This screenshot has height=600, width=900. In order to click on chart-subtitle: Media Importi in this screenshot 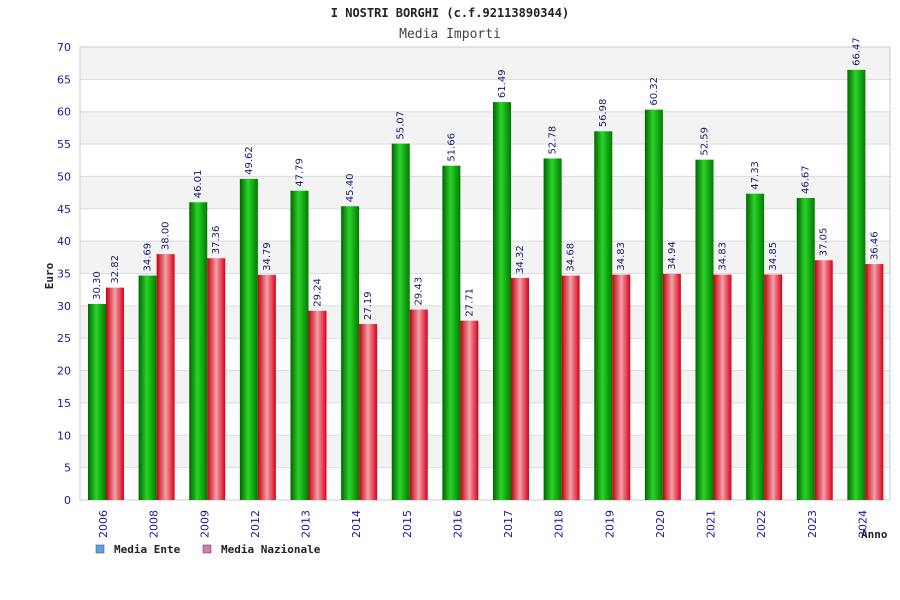, I will do `click(450, 34)`.